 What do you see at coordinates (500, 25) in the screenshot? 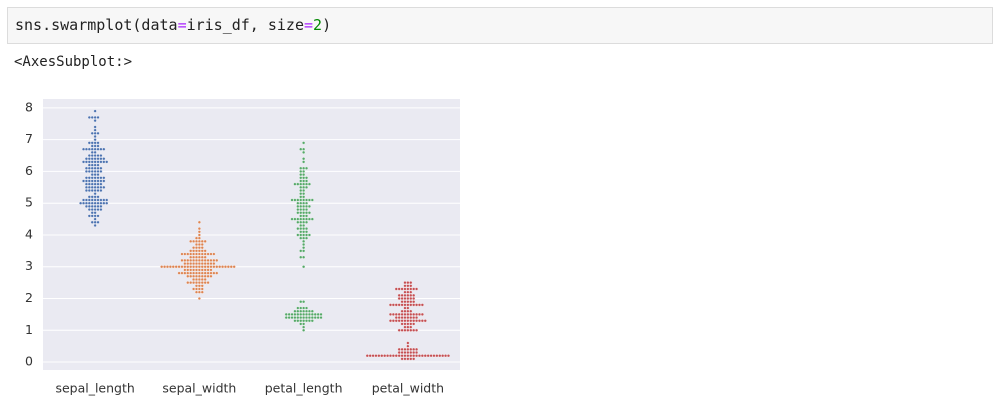
I see `code-cell: sns.swarmplot(data=iris_df, size=2)` at bounding box center [500, 25].